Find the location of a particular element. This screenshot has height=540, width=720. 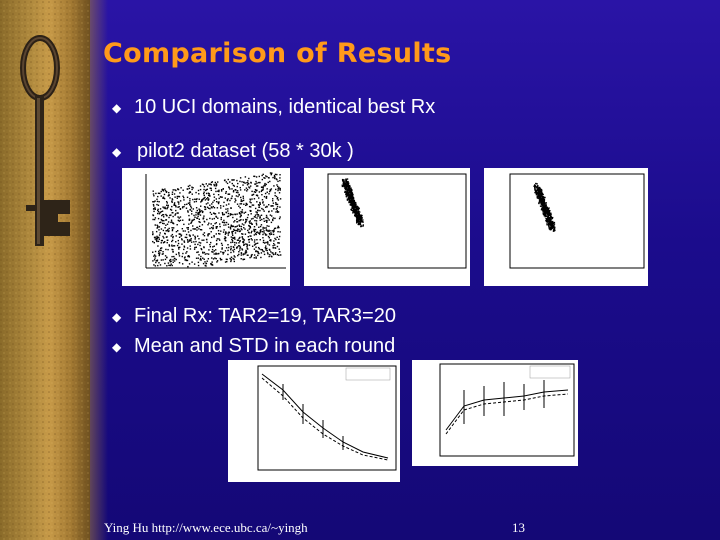

bullet-2: ◆ pilot2 dataset (58 * 30k ) is located at coordinates (233, 151).